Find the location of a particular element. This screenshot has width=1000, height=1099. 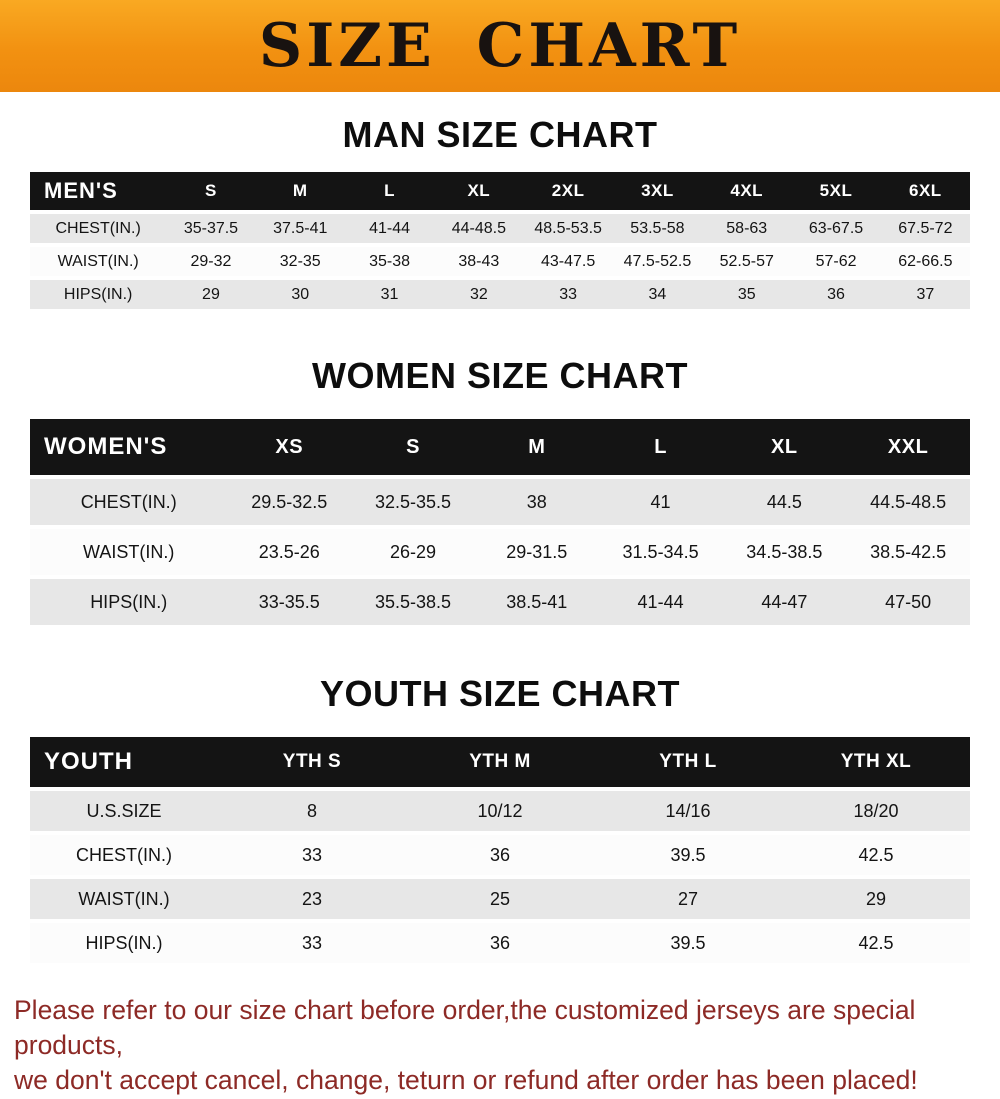

size-value-cell: 47-50 is located at coordinates (908, 601).